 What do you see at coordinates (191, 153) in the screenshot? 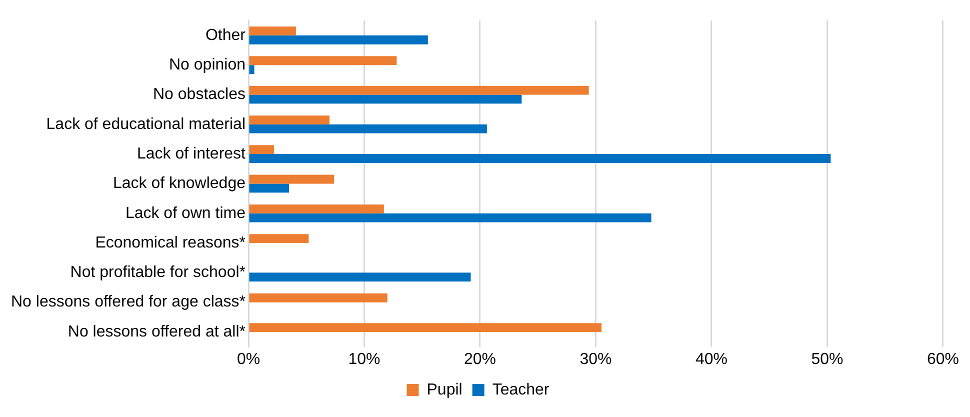
I see `y-tick-label: Lack of interest` at bounding box center [191, 153].